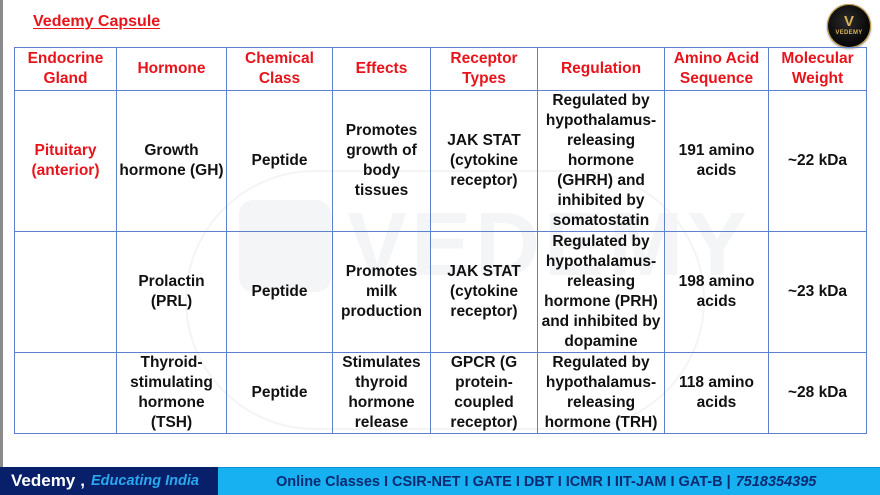  Describe the element at coordinates (65, 69) in the screenshot. I see `column-header-gland: Endocrine Gland` at that location.